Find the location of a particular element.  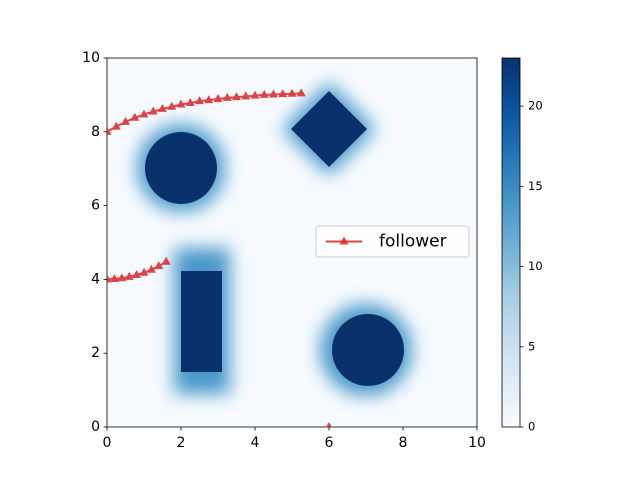

legend-box is located at coordinates (392, 241).